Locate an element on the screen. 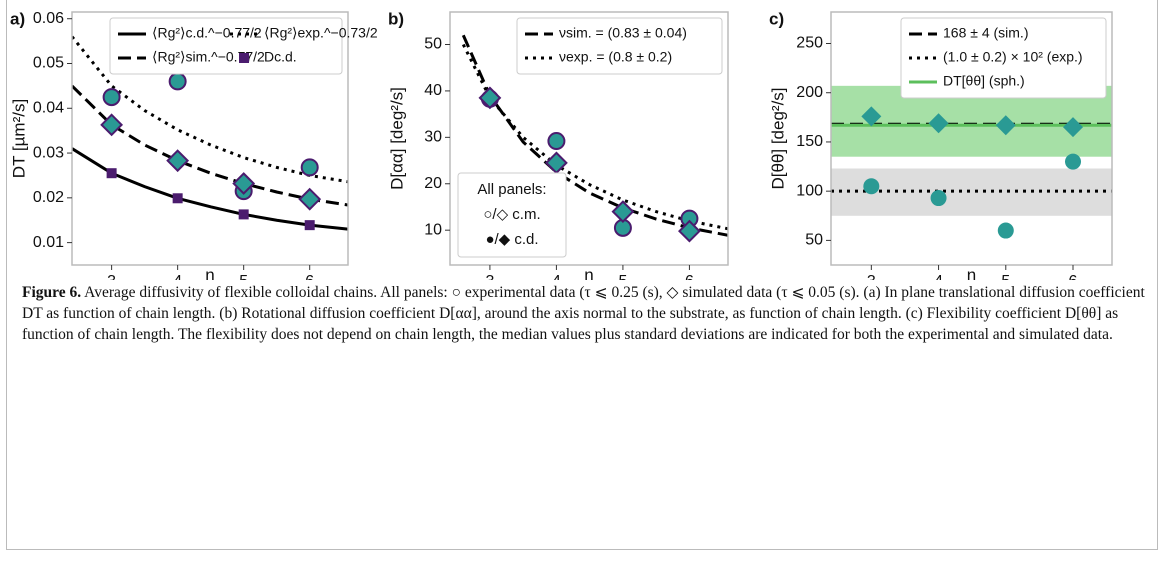  annotation-text: ○/◇ c.m. is located at coordinates (511, 214).